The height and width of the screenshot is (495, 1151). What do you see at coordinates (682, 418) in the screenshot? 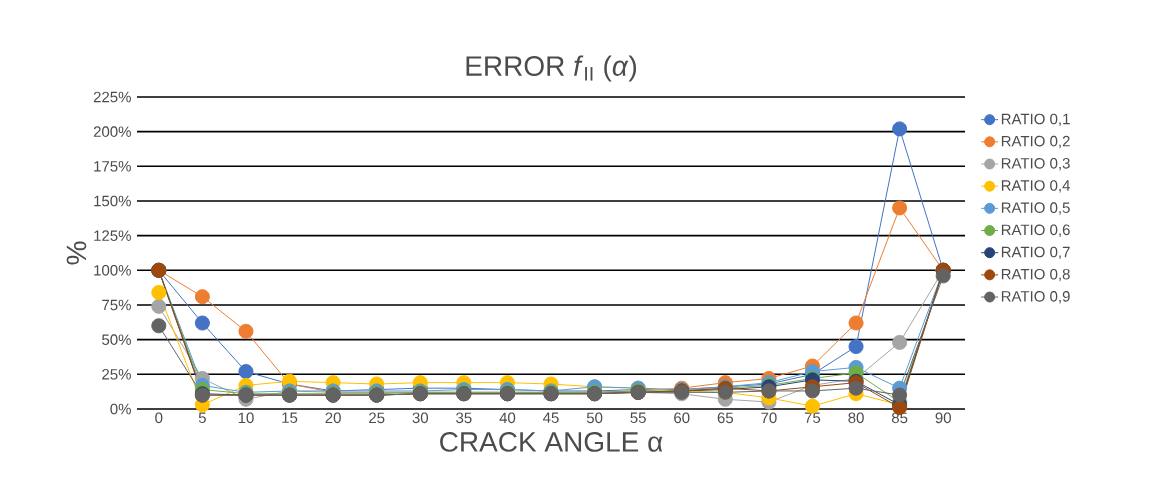
I see `x-tick-label: 60` at bounding box center [682, 418].